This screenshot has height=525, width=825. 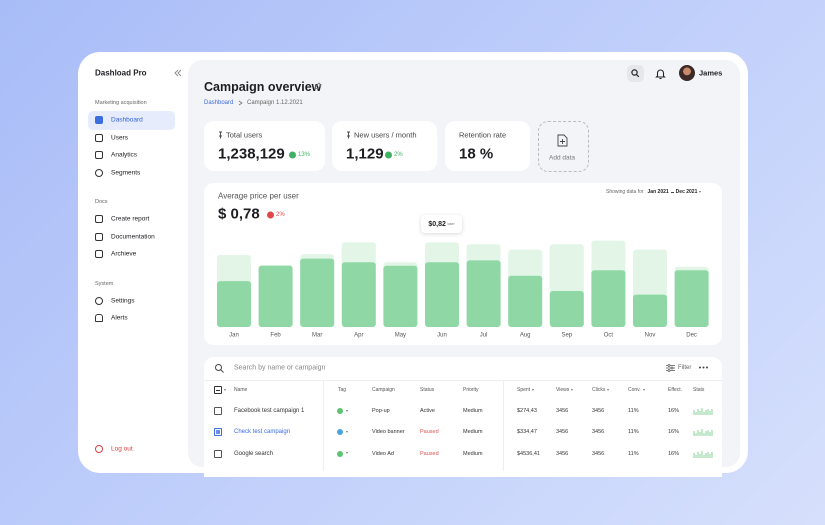 I want to click on range-from: Jan 2021, so click(x=658, y=192).